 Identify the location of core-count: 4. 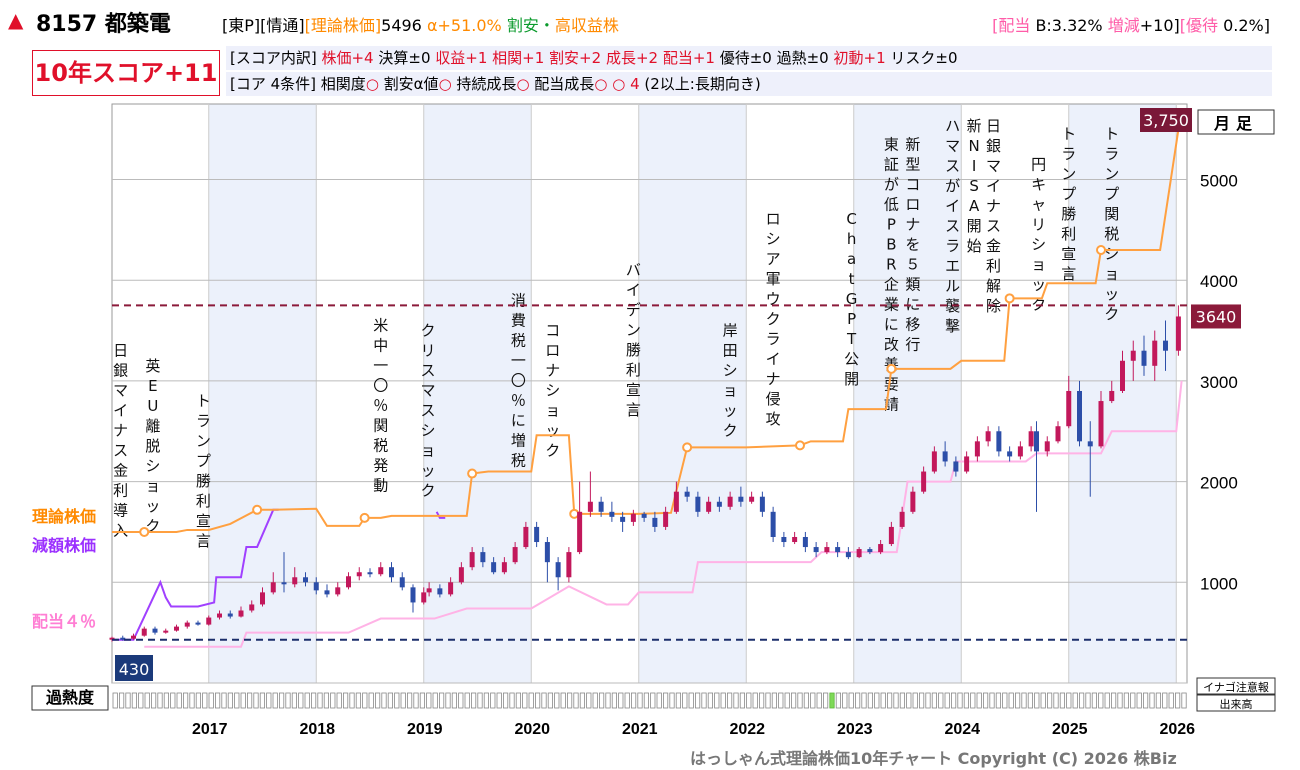
(635, 84).